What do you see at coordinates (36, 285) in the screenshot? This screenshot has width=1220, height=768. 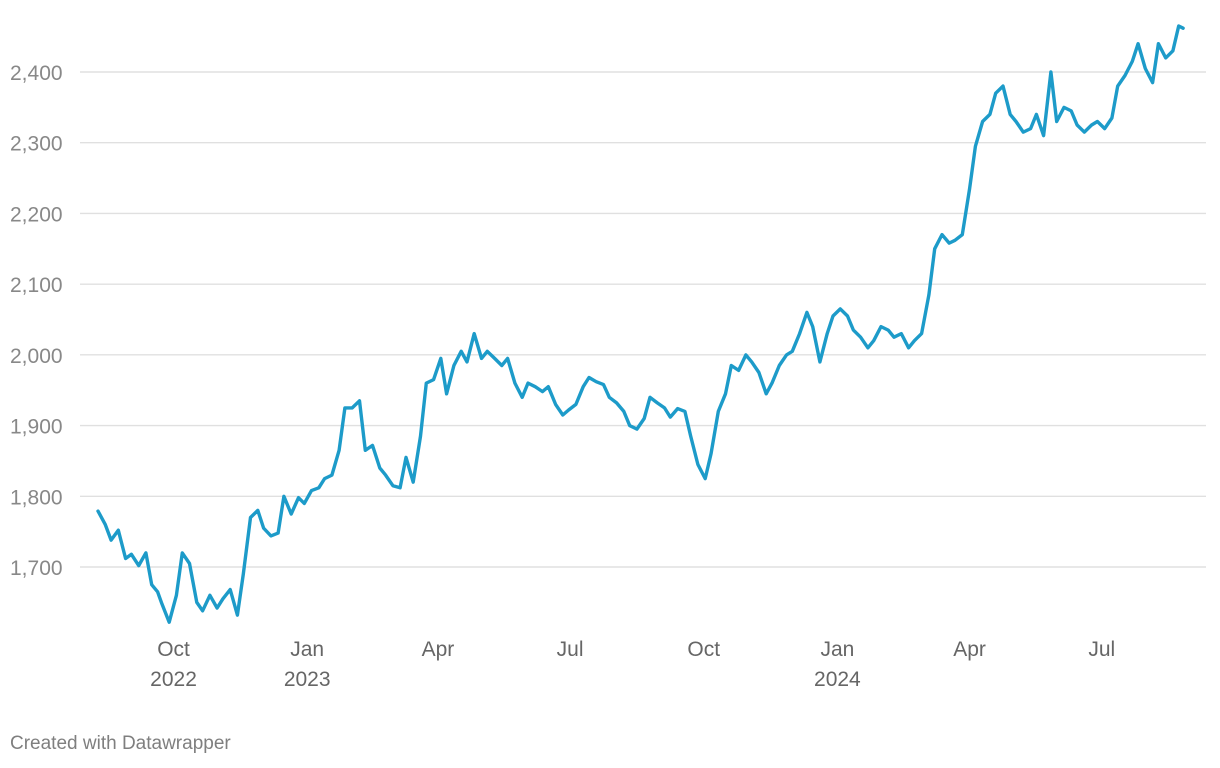 I see `y-tick-label: 2,100` at bounding box center [36, 285].